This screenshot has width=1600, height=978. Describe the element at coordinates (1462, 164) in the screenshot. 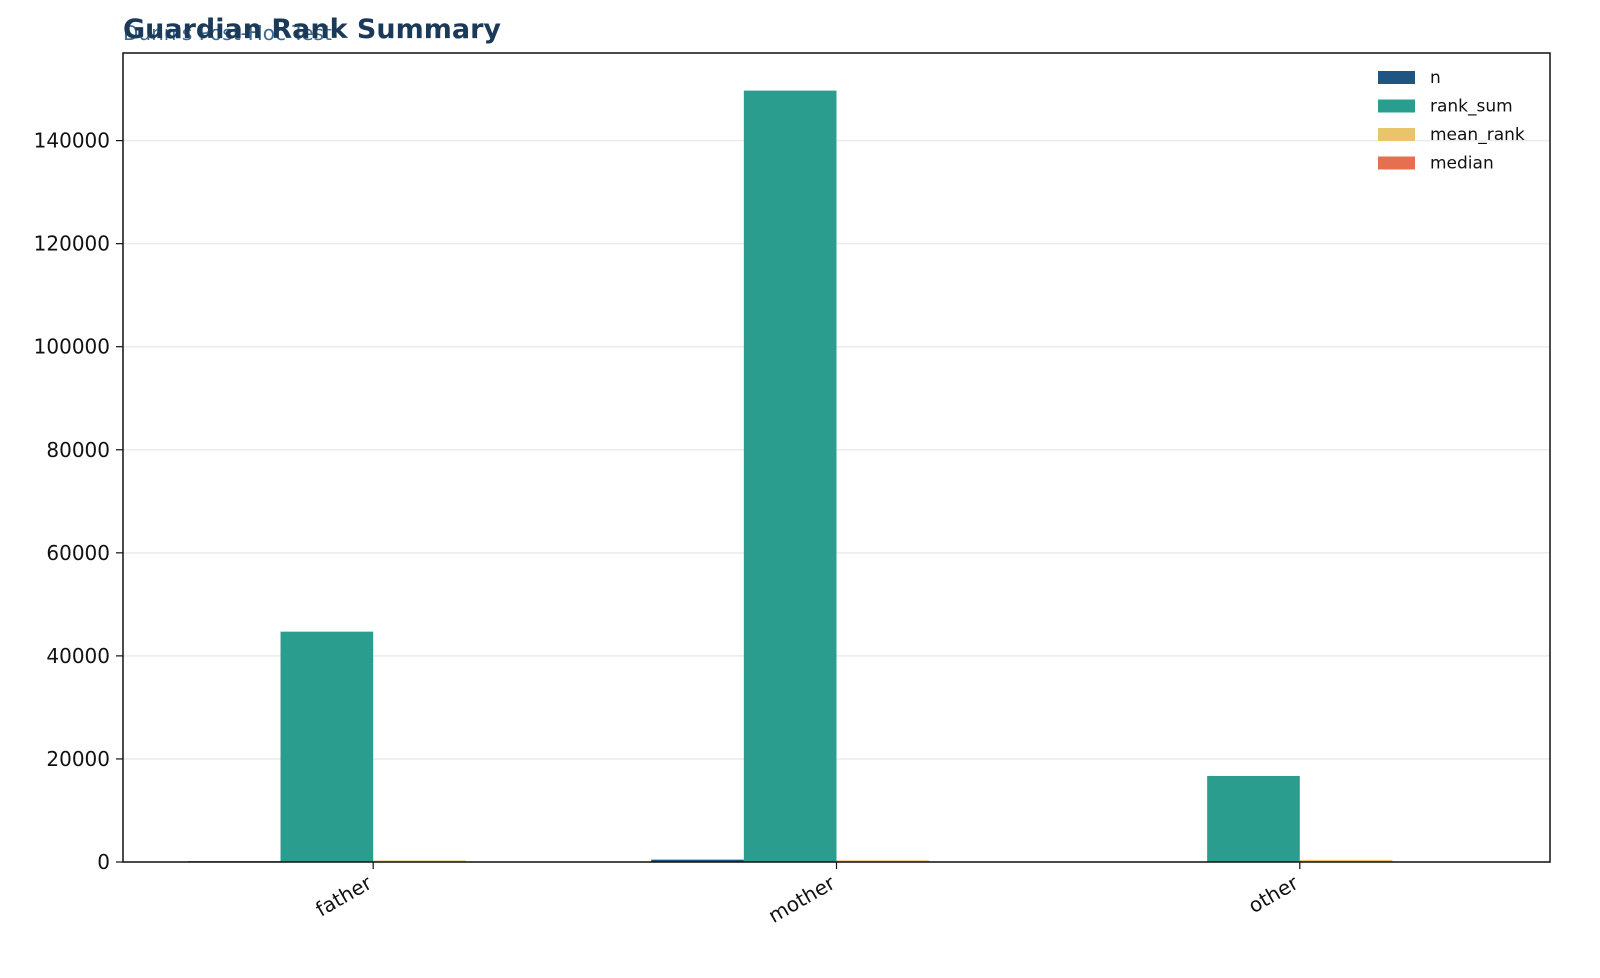

I see `legend-label: median` at that location.